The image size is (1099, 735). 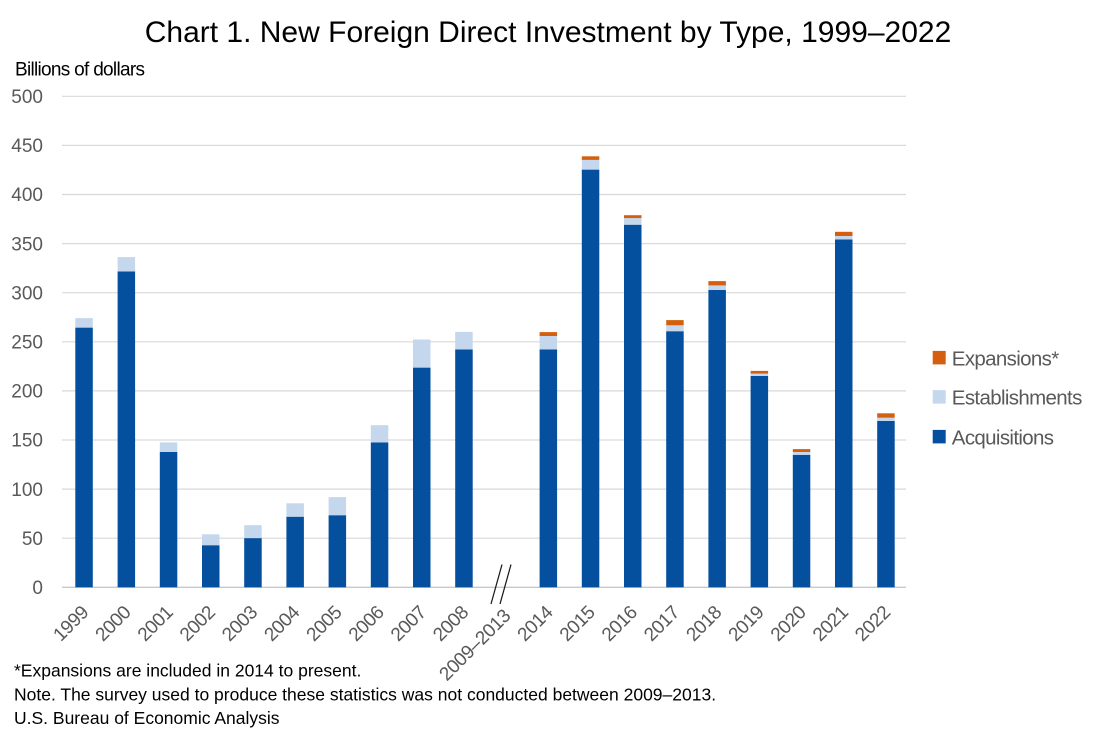 I want to click on svg-text: 350, so click(x=27, y=244).